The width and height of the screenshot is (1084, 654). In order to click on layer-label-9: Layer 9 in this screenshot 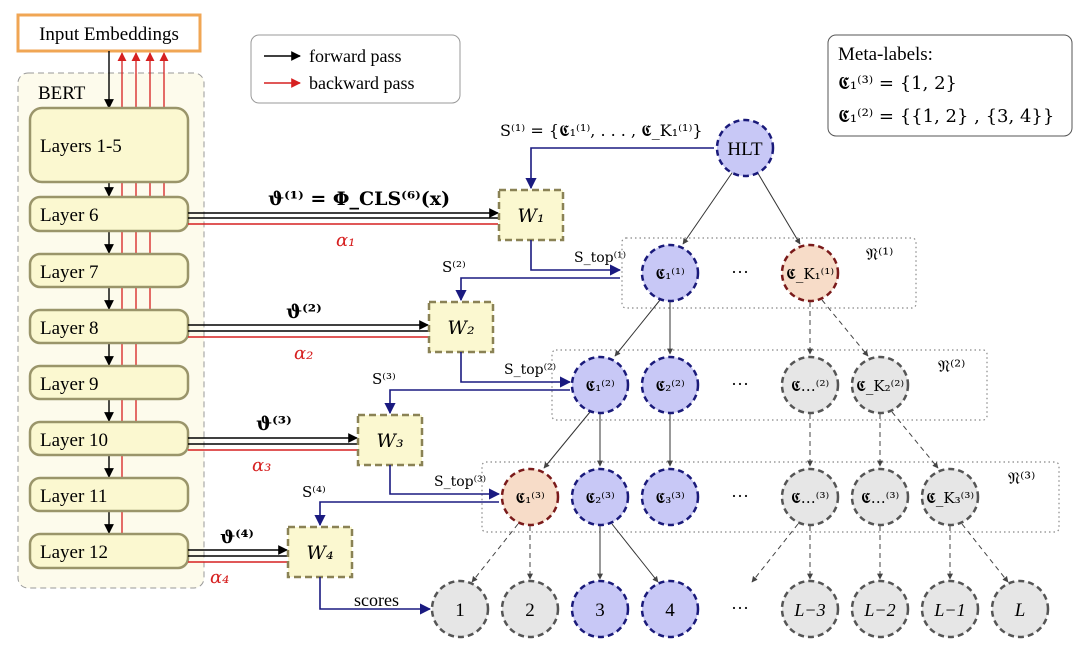, I will do `click(69, 384)`.